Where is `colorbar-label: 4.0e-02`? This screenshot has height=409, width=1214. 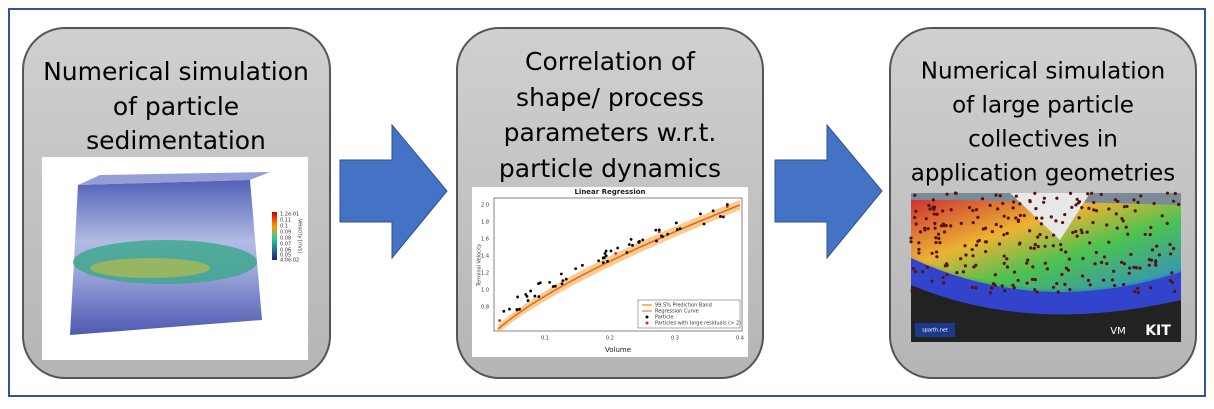
colorbar-label: 4.0e-02 is located at coordinates (289, 261).